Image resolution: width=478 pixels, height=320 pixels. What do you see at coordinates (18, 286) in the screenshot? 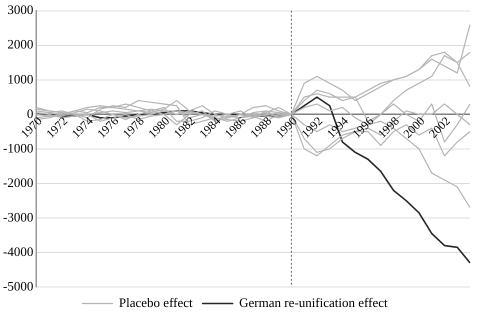
I see `y-tick-label: -5000` at bounding box center [18, 286].